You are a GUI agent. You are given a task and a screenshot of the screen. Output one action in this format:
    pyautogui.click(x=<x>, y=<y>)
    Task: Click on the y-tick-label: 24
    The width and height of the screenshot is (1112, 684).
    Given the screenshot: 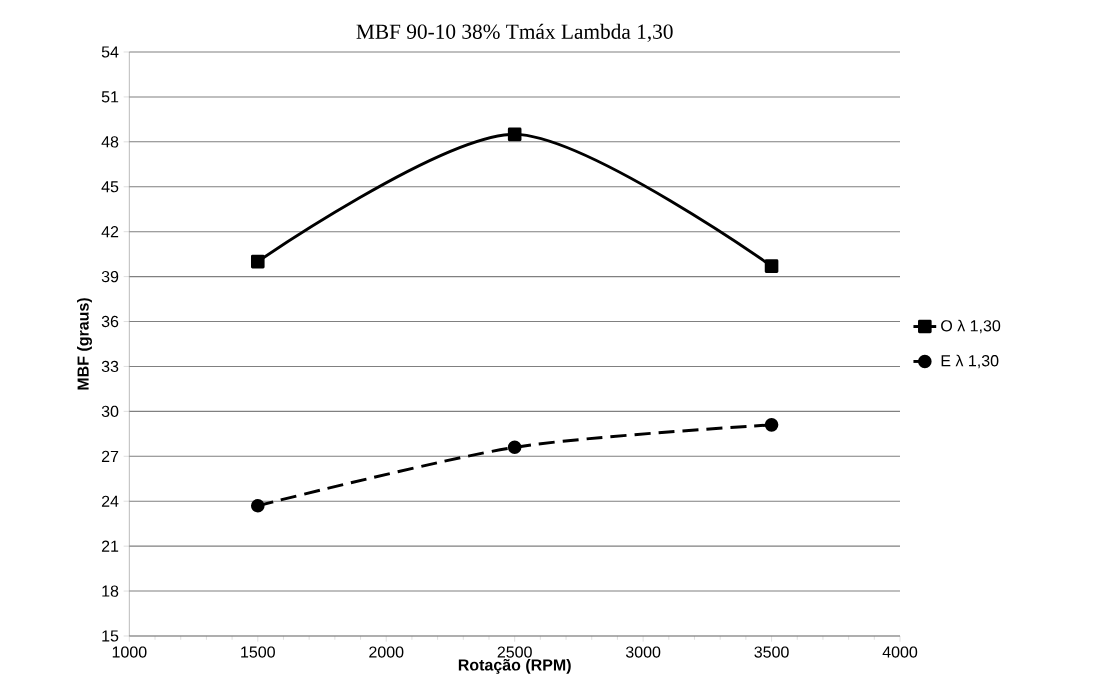 What is the action you would take?
    pyautogui.click(x=110, y=501)
    